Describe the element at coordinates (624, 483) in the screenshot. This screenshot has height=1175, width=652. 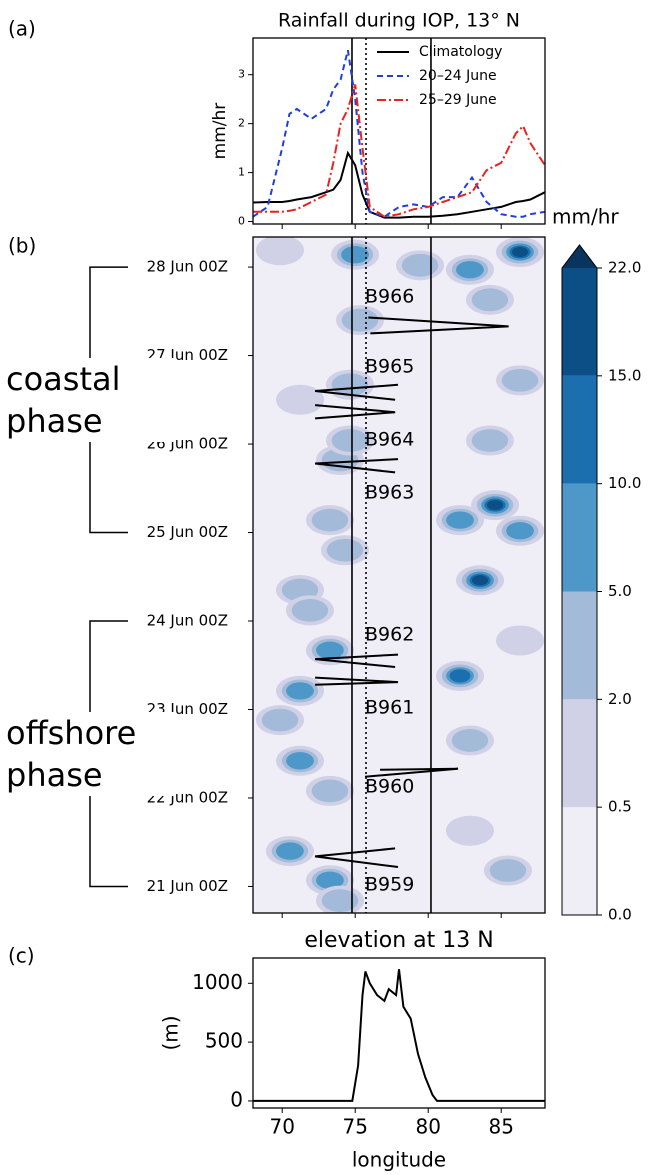
I see `colorbar-tick-label: 10.0` at that location.